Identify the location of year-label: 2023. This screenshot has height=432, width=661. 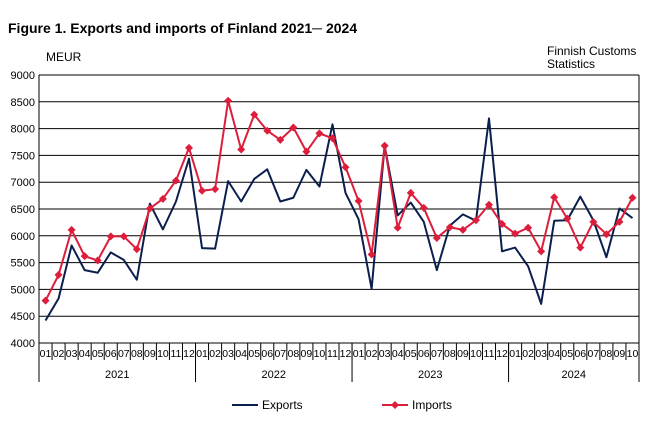
(430, 375).